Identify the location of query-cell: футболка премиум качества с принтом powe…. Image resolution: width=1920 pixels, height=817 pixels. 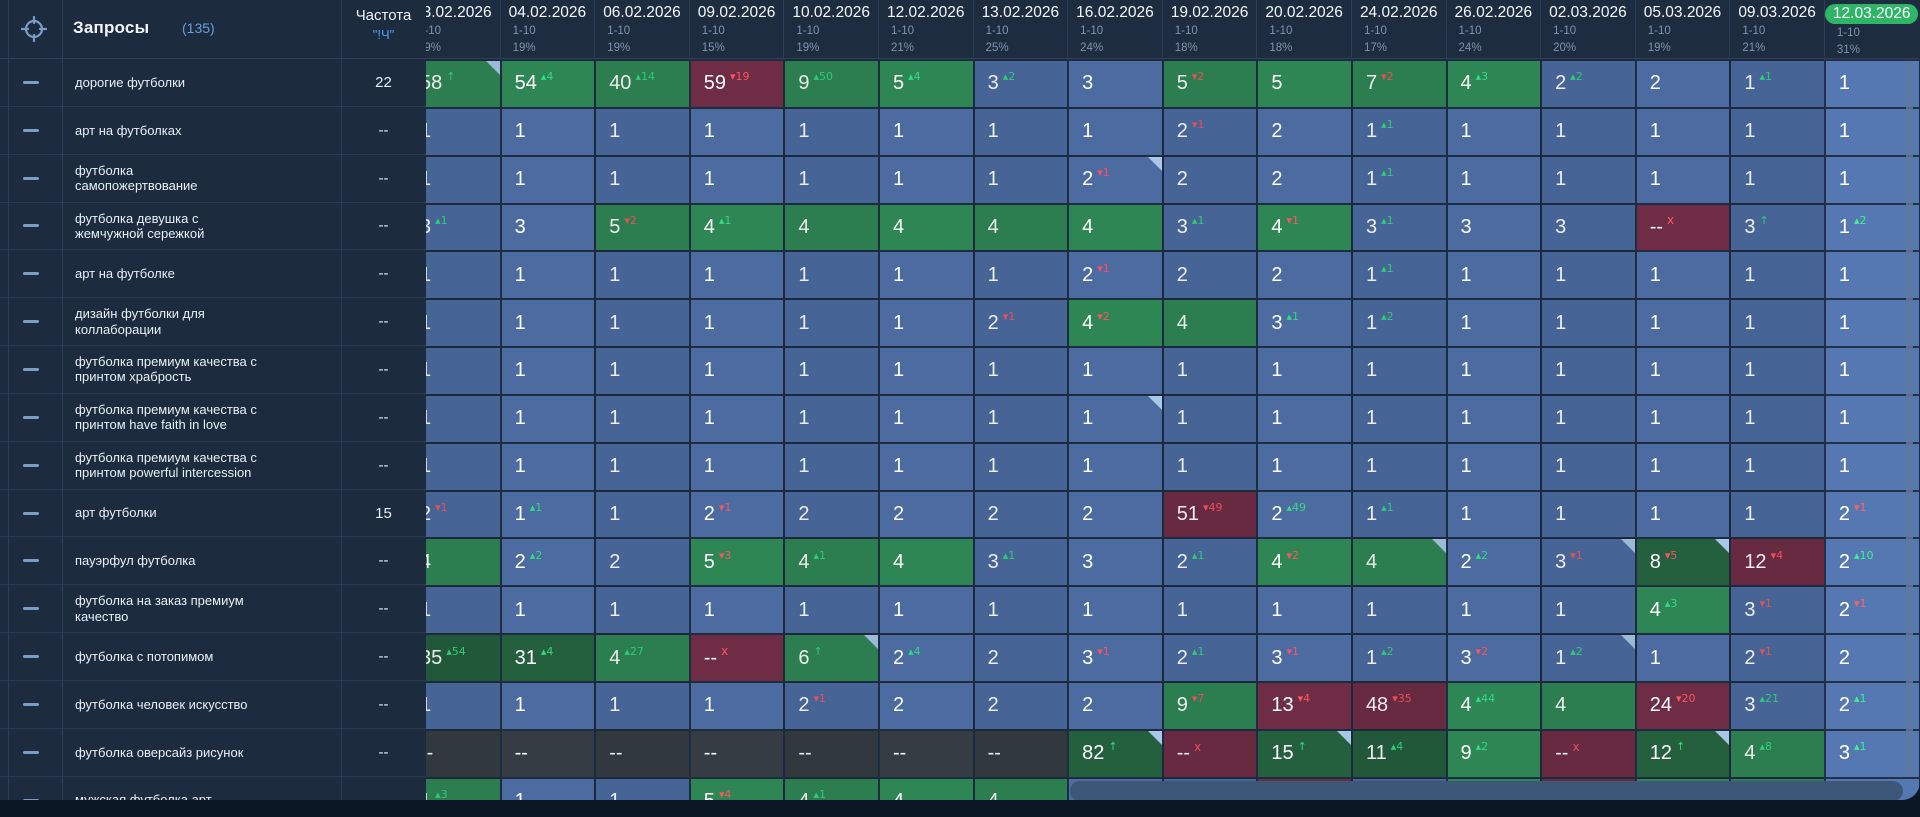
(201, 465).